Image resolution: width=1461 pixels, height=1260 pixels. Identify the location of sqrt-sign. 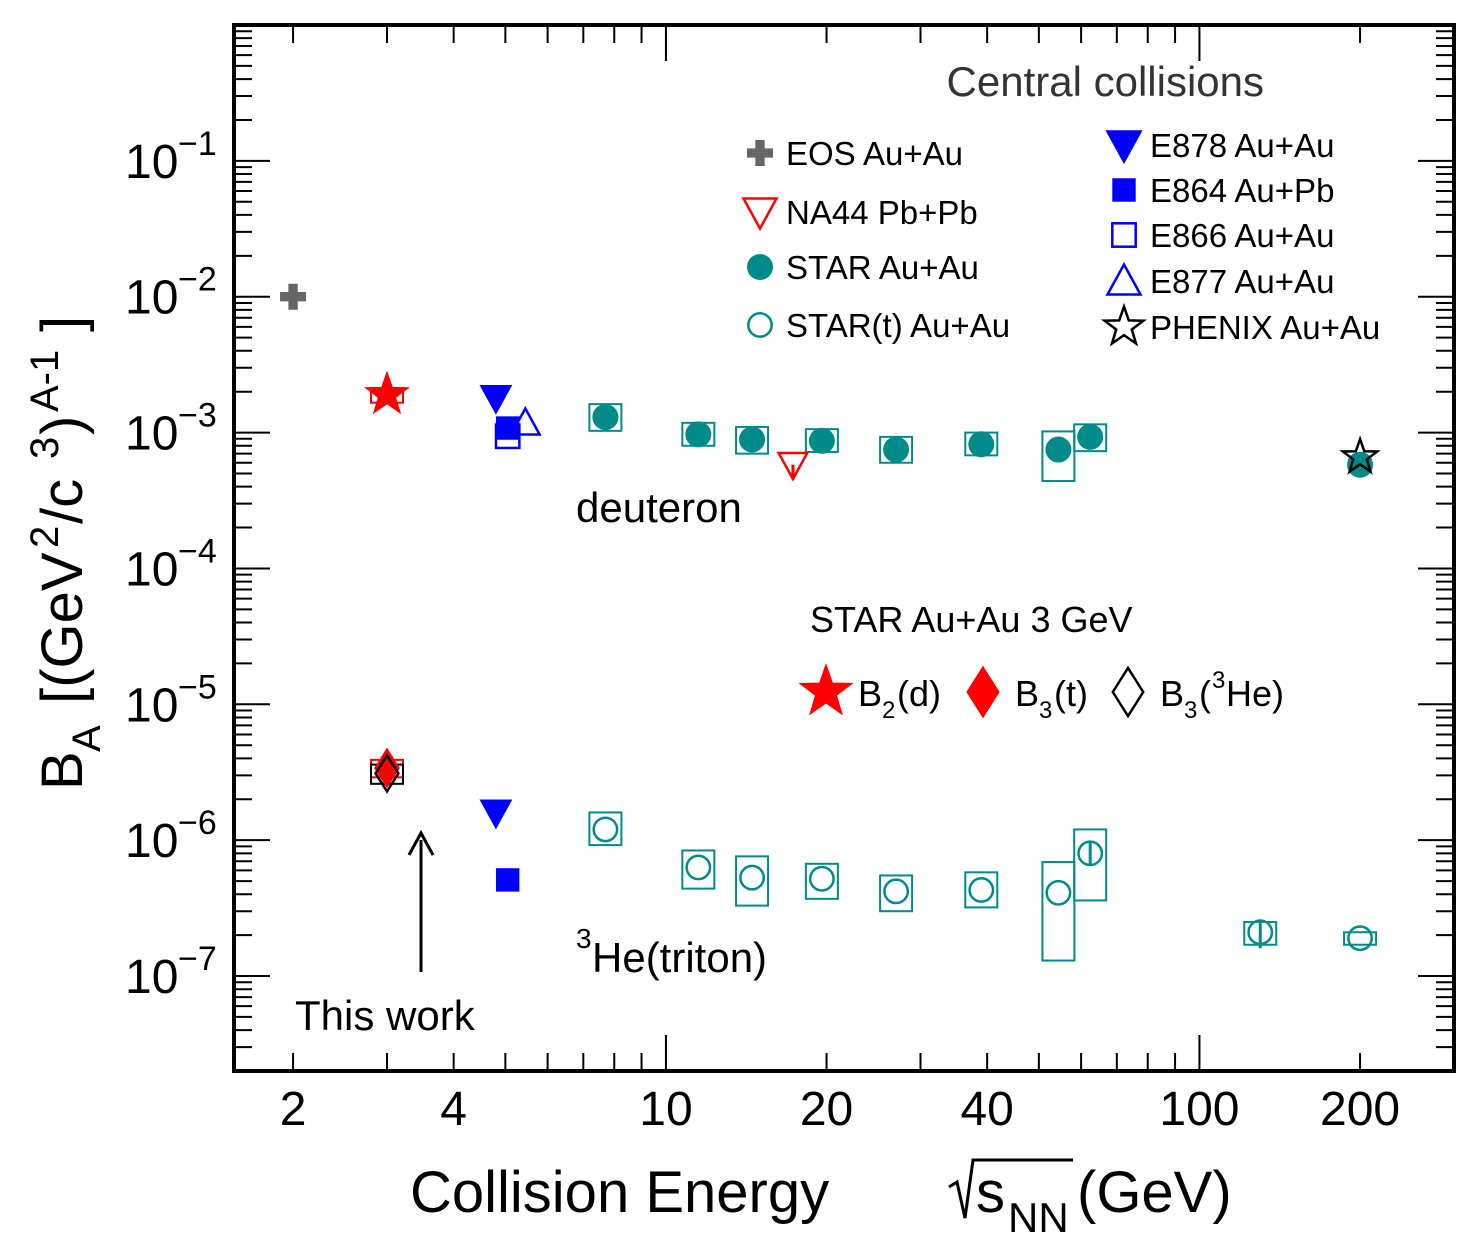
(1010, 1188).